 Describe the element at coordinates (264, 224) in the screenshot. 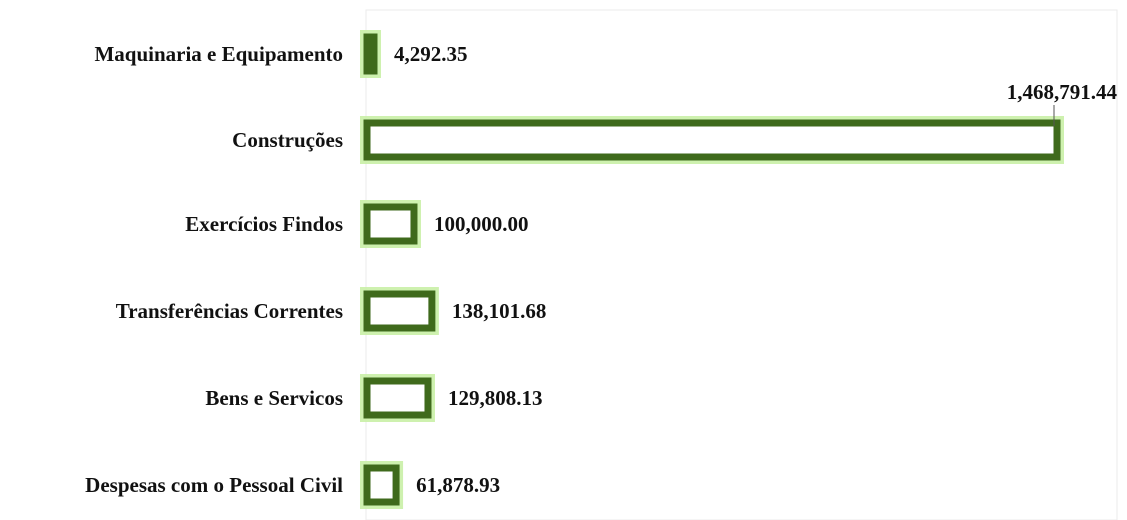

I see `category-label: Exercícios Findos` at that location.